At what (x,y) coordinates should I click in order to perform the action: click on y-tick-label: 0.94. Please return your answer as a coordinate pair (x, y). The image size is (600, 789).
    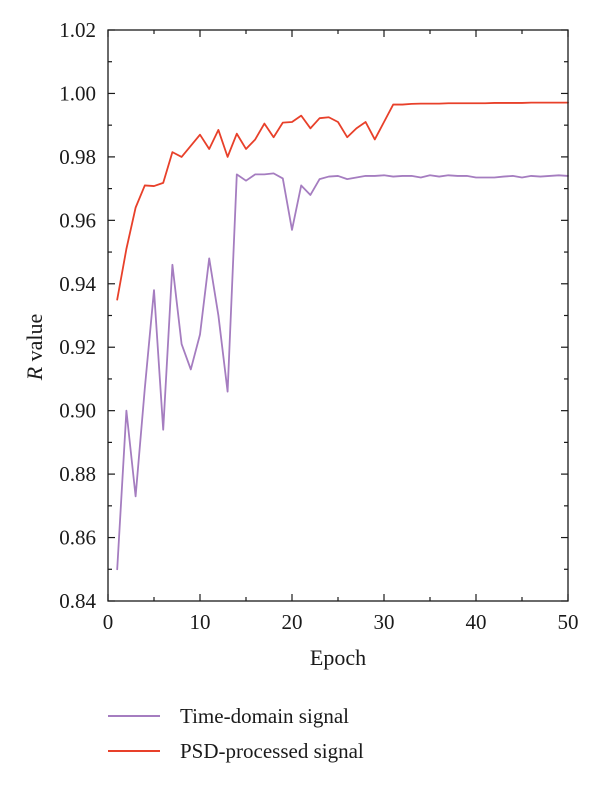
    Looking at the image, I should click on (77, 284).